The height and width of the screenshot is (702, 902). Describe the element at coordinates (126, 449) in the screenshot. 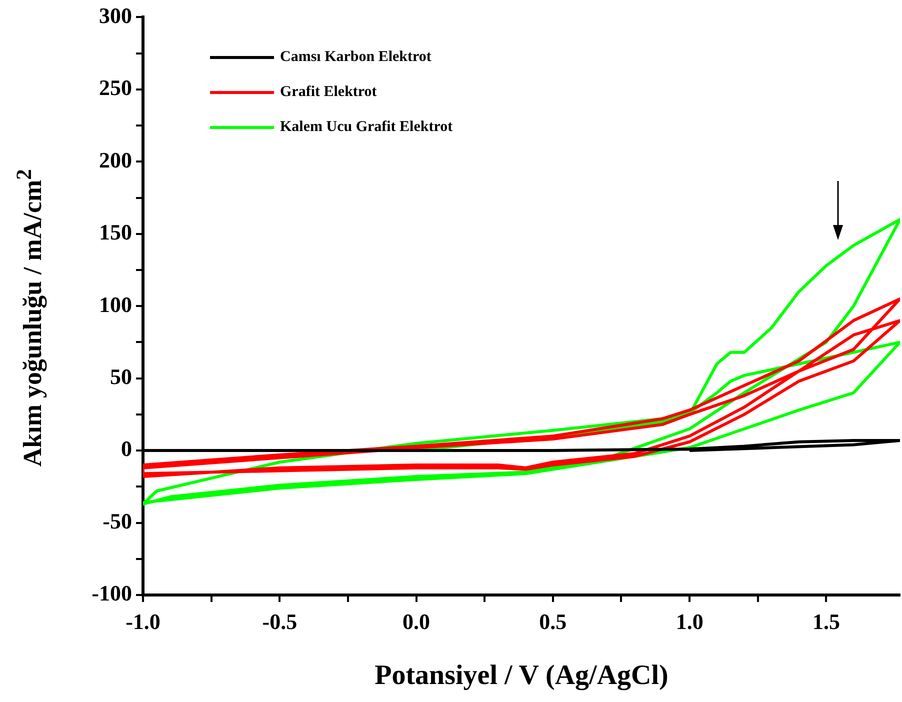

I see `y-tick-label: 0` at that location.